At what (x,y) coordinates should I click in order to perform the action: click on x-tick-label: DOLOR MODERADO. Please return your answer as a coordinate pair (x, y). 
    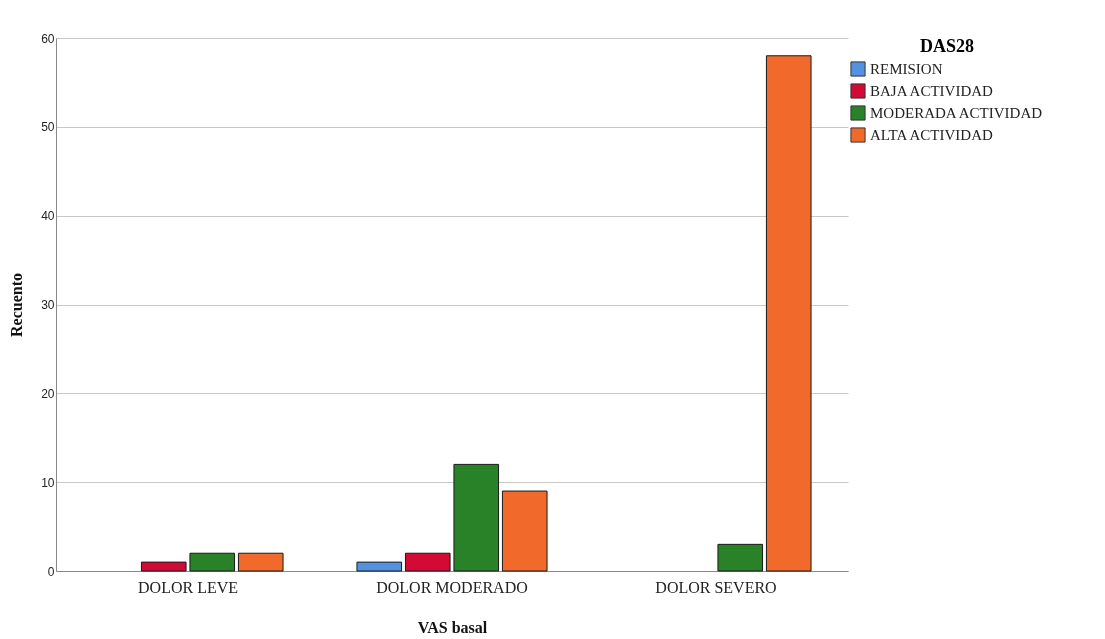
    Looking at the image, I should click on (452, 587).